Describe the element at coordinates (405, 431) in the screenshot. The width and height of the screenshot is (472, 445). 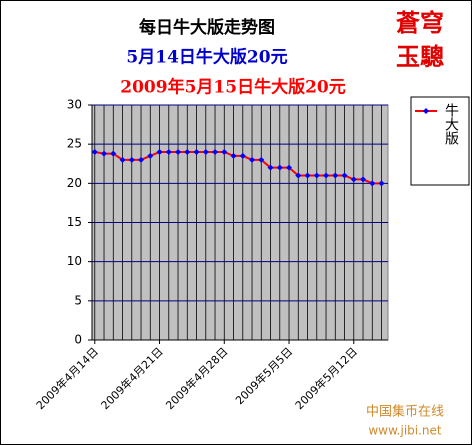
I see `watermark-url: www.jibi.net` at that location.